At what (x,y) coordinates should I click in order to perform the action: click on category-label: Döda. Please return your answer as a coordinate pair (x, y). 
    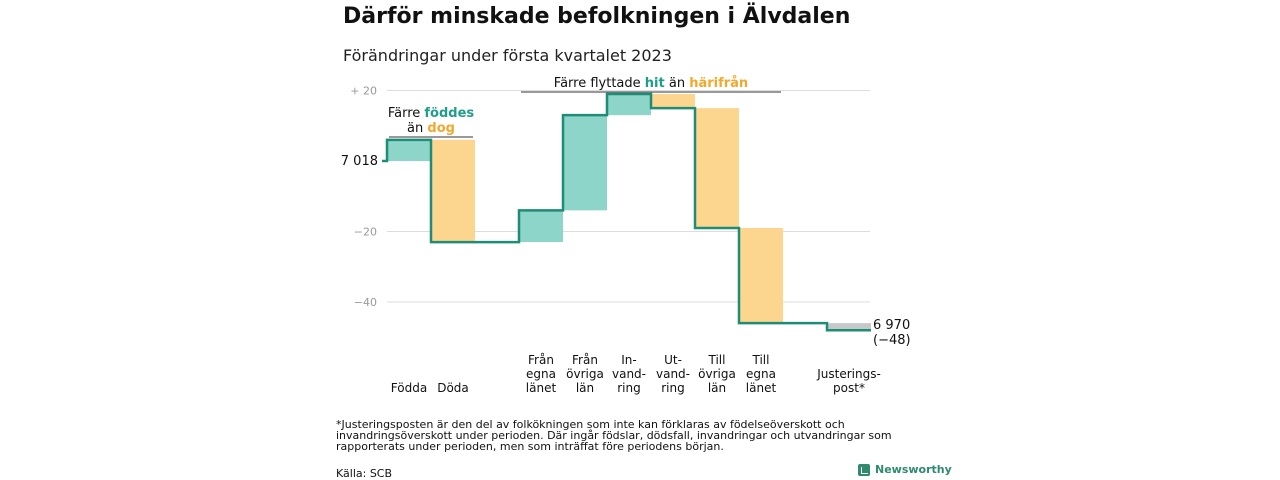
    Looking at the image, I should click on (453, 388).